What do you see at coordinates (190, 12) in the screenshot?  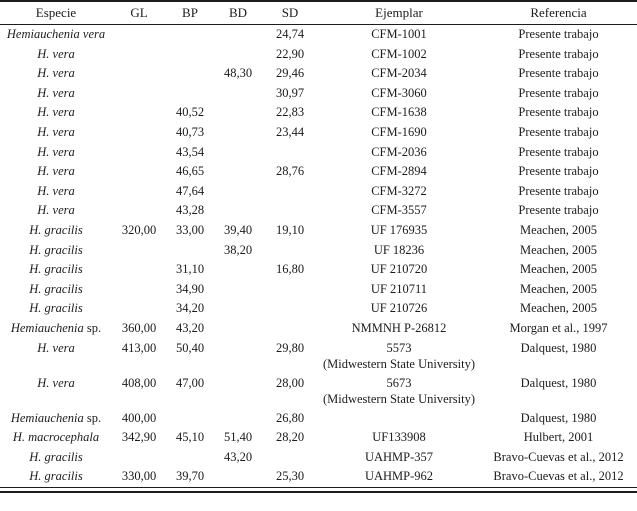 I see `column-header-bp: BP` at bounding box center [190, 12].